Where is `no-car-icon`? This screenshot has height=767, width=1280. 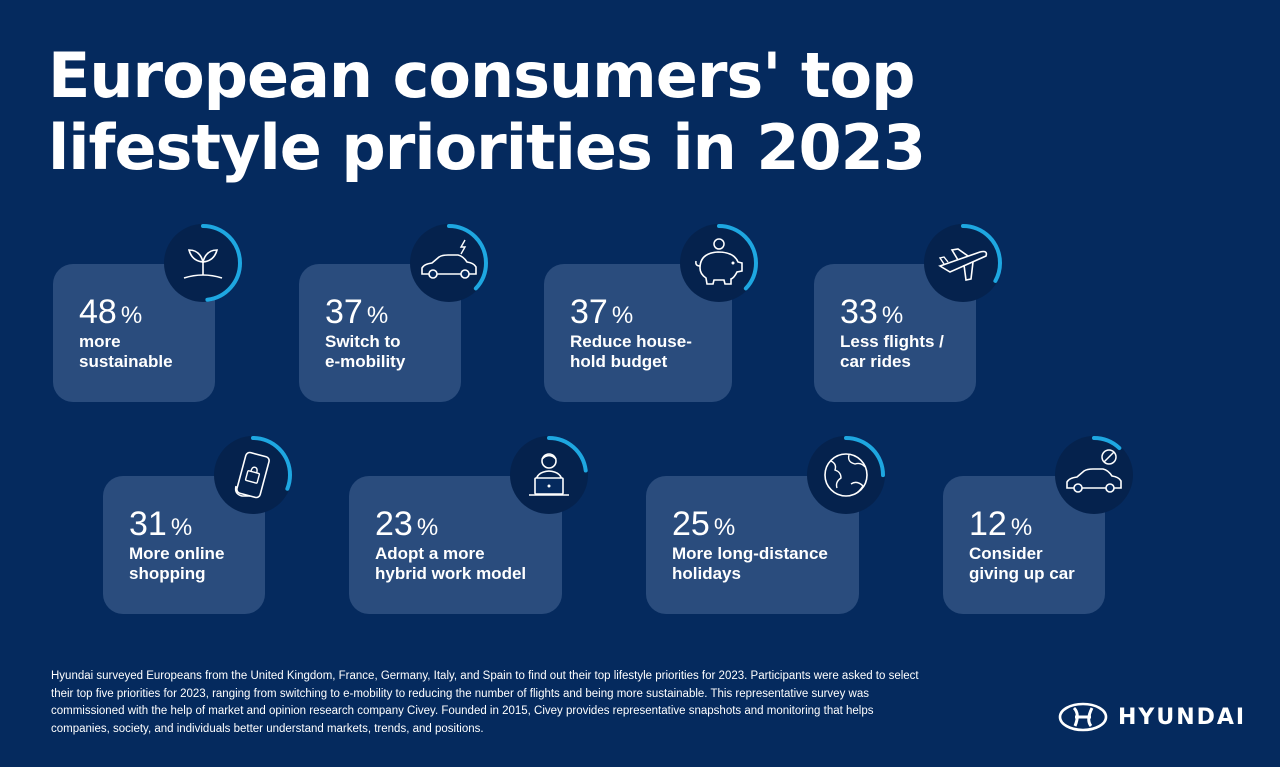
no-car-icon is located at coordinates (1094, 475).